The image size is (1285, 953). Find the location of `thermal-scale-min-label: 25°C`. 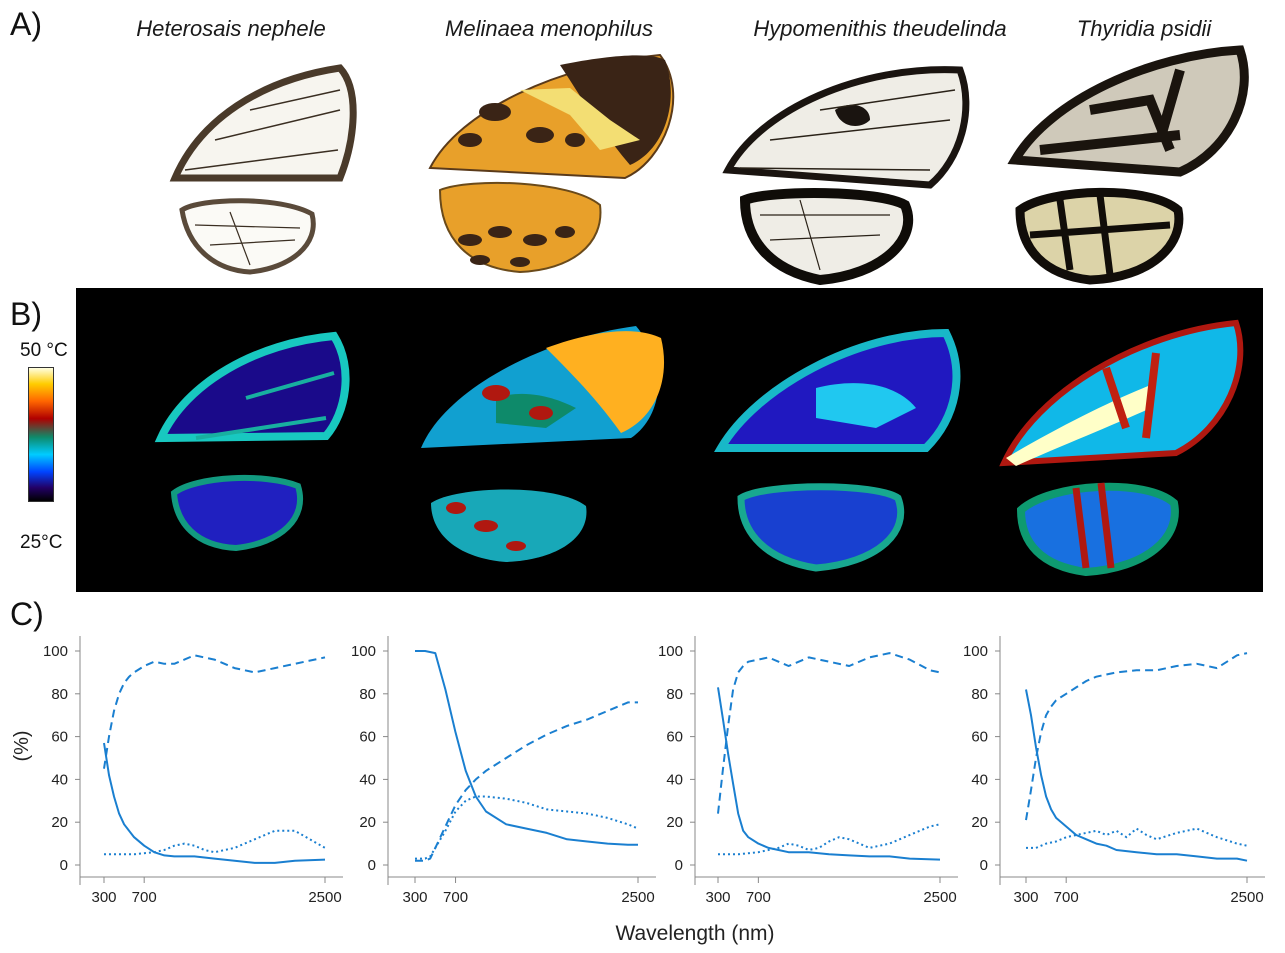

thermal-scale-min-label: 25°C is located at coordinates (41, 542).